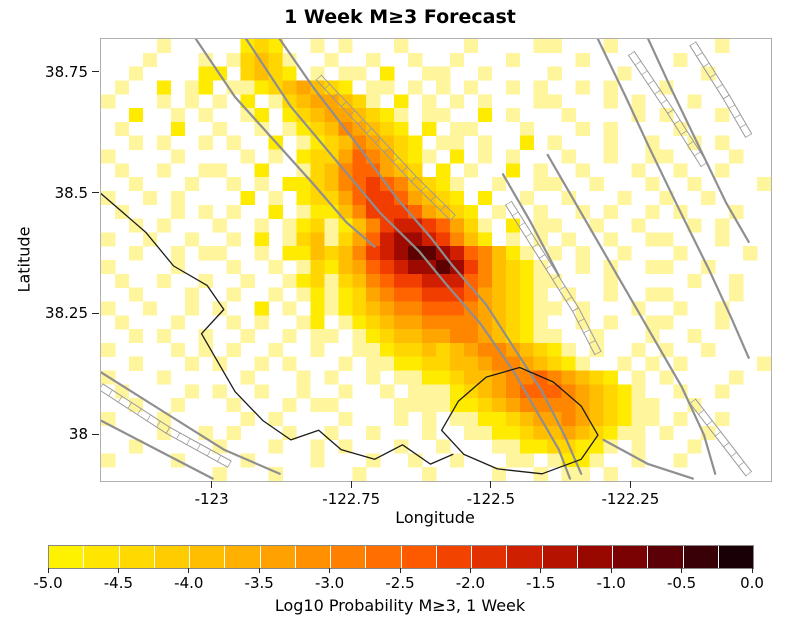 This screenshot has height=627, width=800. I want to click on colorbar-tick-mark, so click(682, 570).